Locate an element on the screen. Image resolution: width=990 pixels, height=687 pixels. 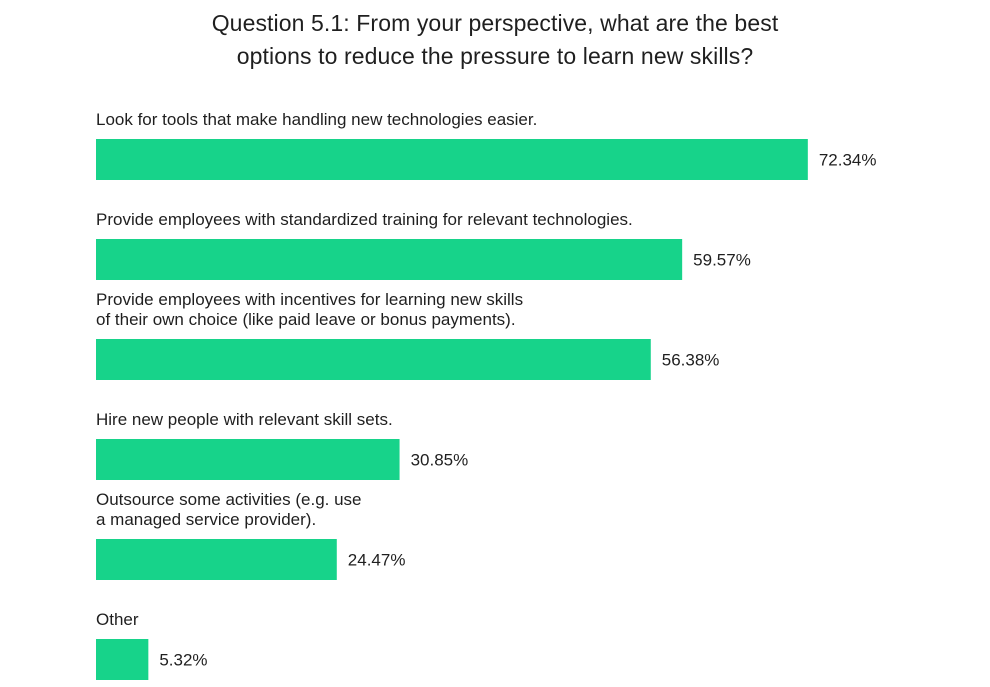
category-label: a managed service provider). is located at coordinates (206, 519).